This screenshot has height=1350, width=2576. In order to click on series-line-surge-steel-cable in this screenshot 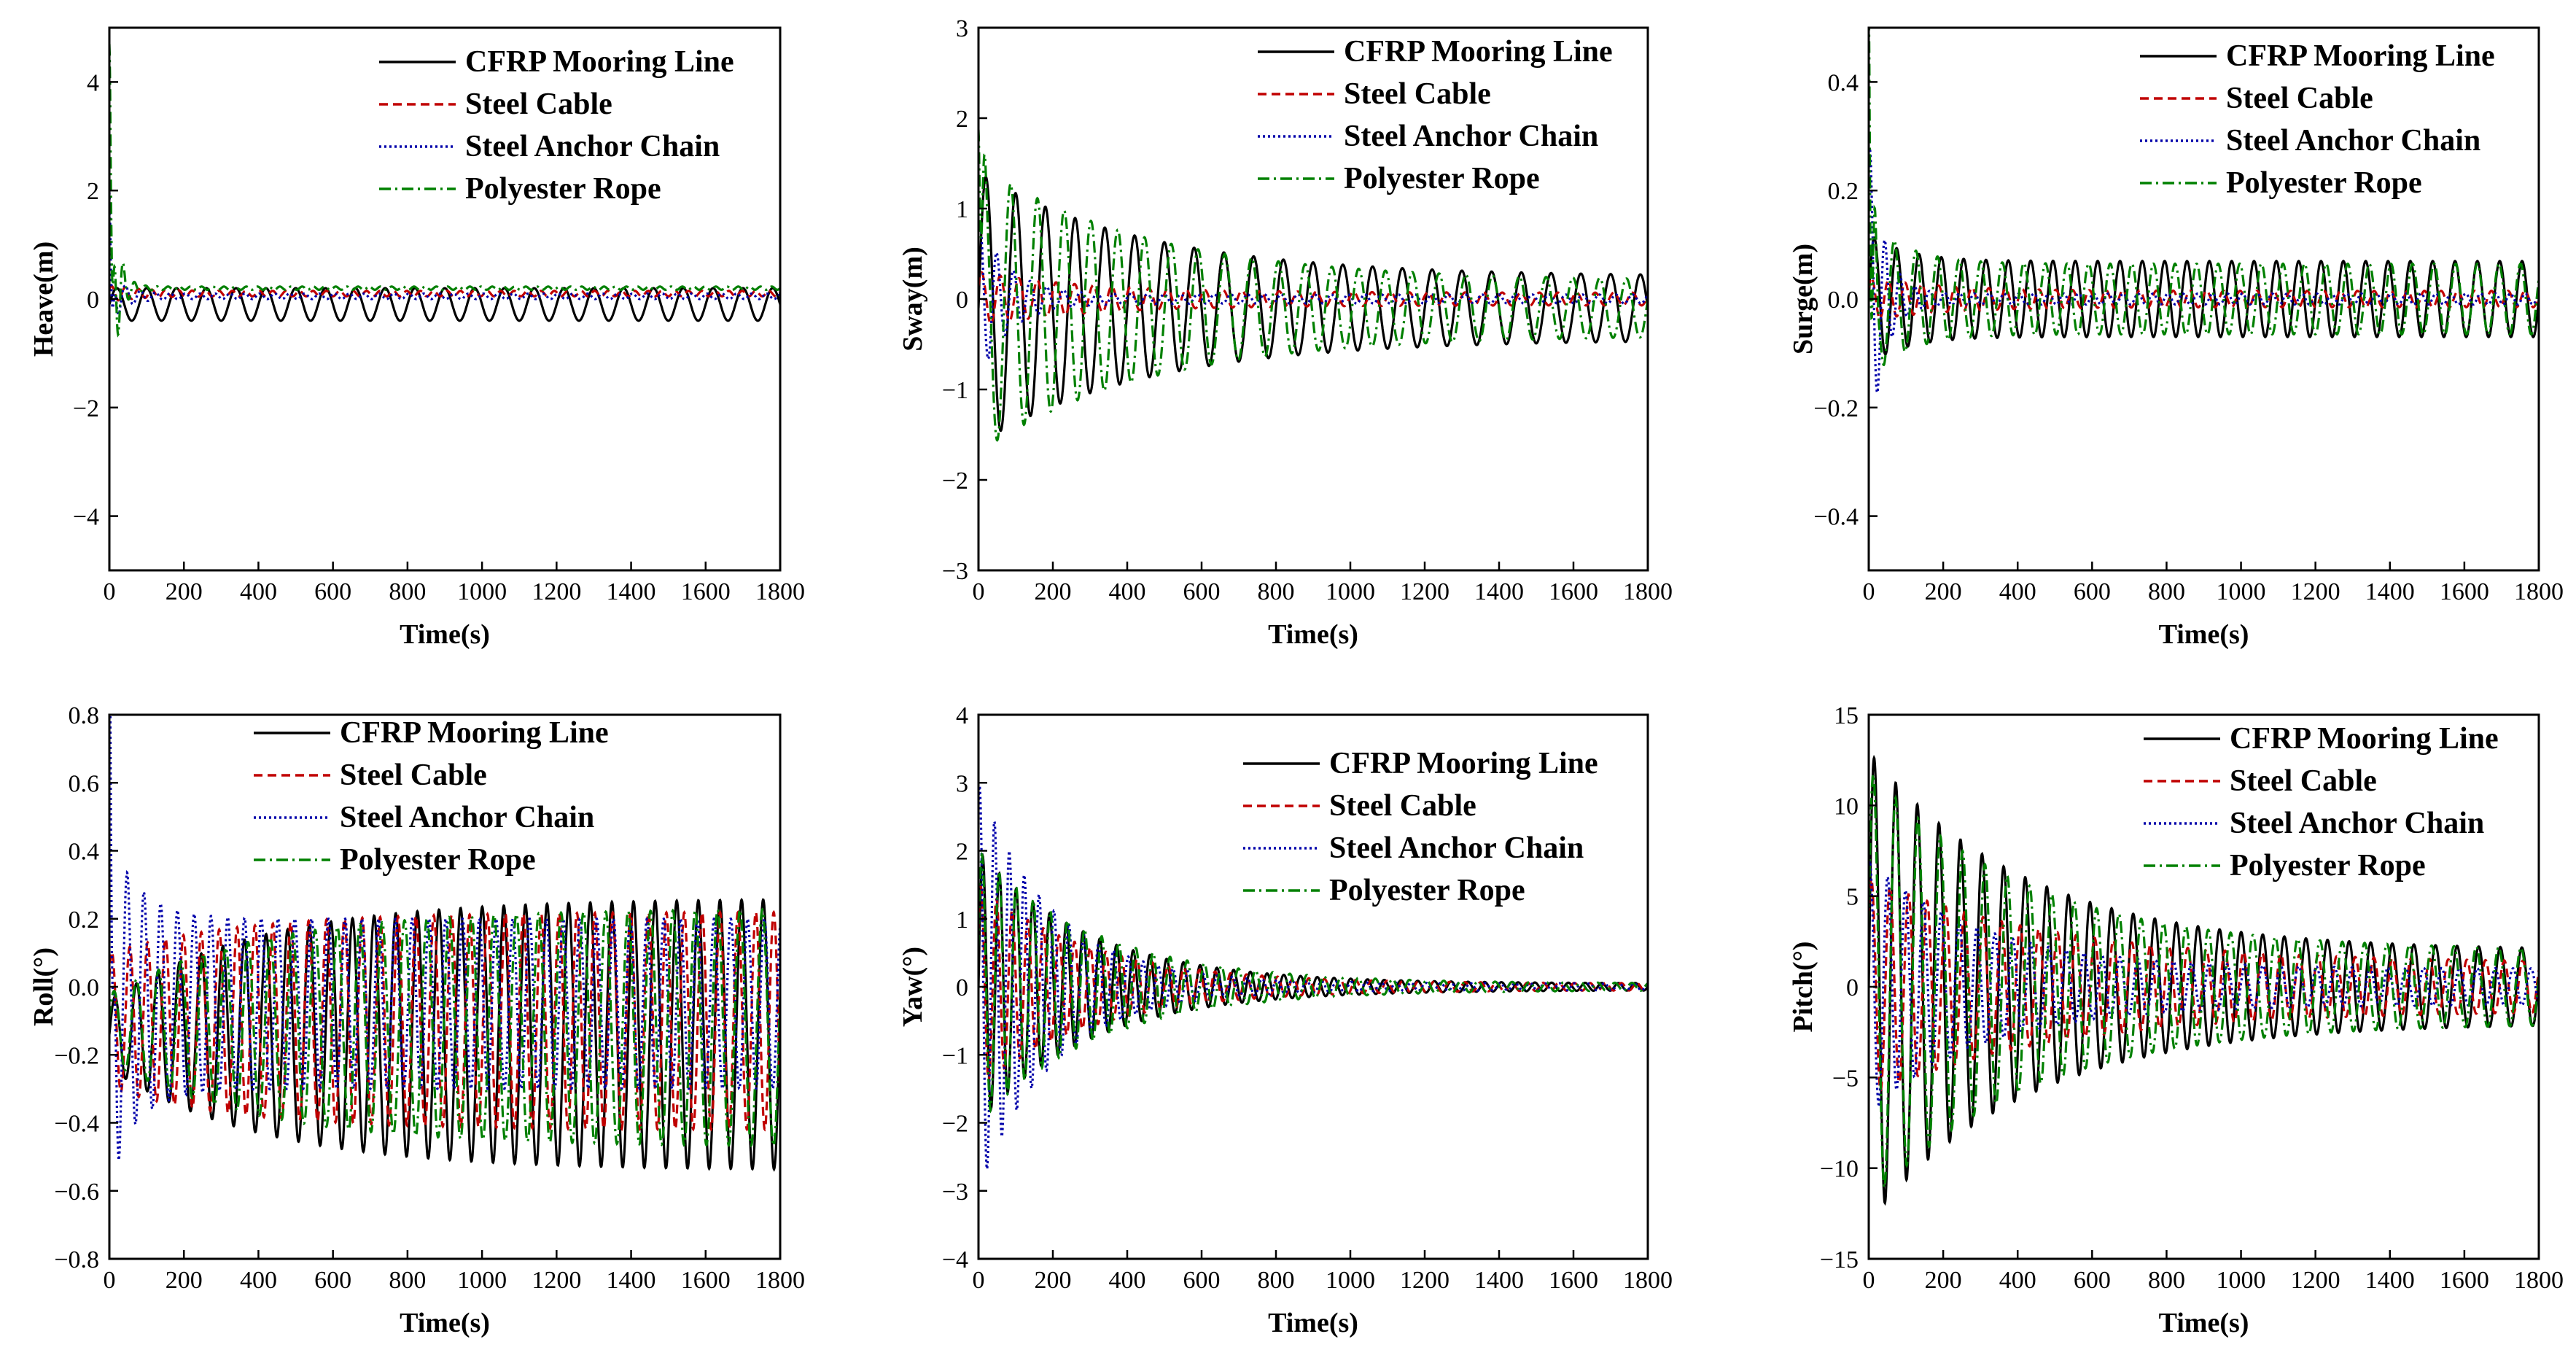, I will do `click(2204, 298)`.